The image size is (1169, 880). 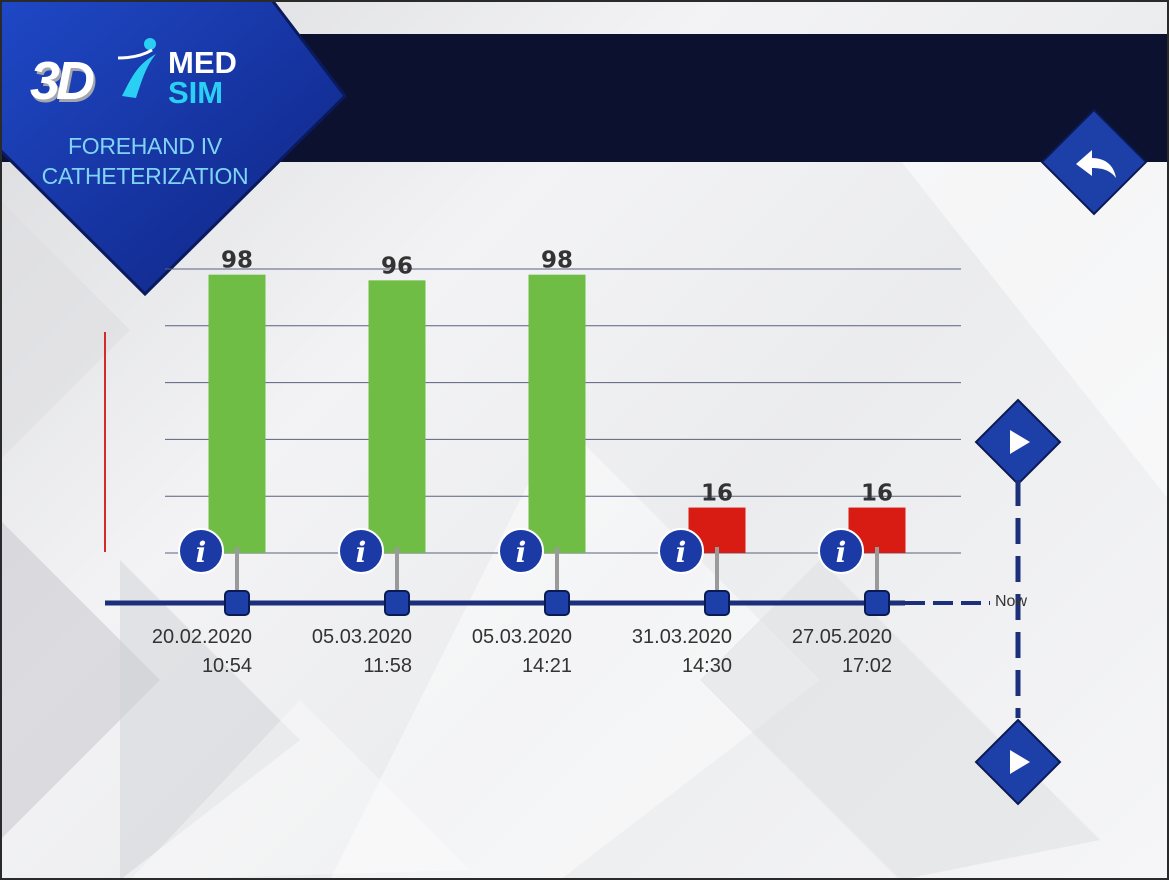 I want to click on logo-med-text: MED, so click(x=202, y=62).